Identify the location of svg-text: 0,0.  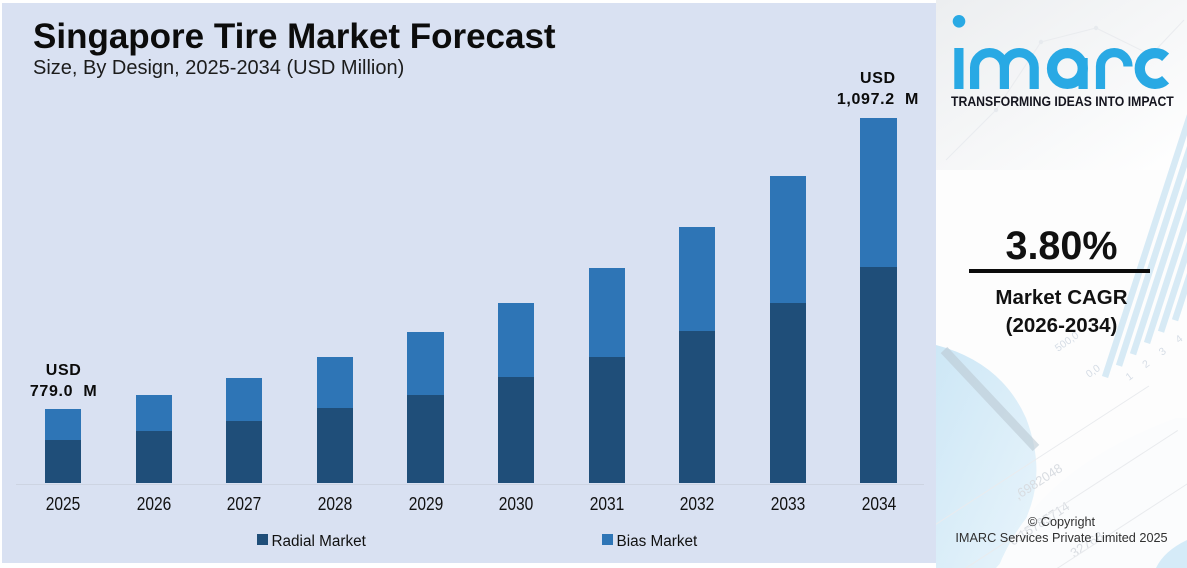
(1093, 371).